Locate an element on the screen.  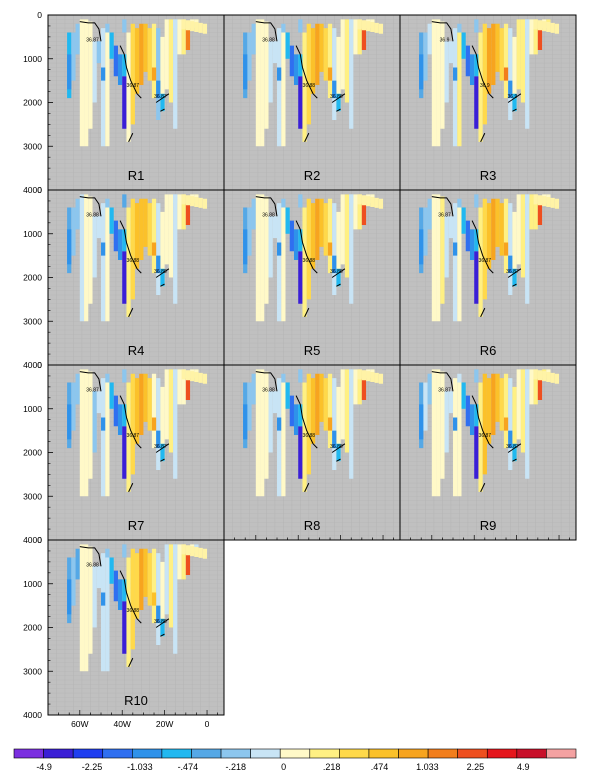
panel-r7: 36.87 36.87 36.87 R7 0 1000 2000 3000 4000 is located at coordinates (124, 452).